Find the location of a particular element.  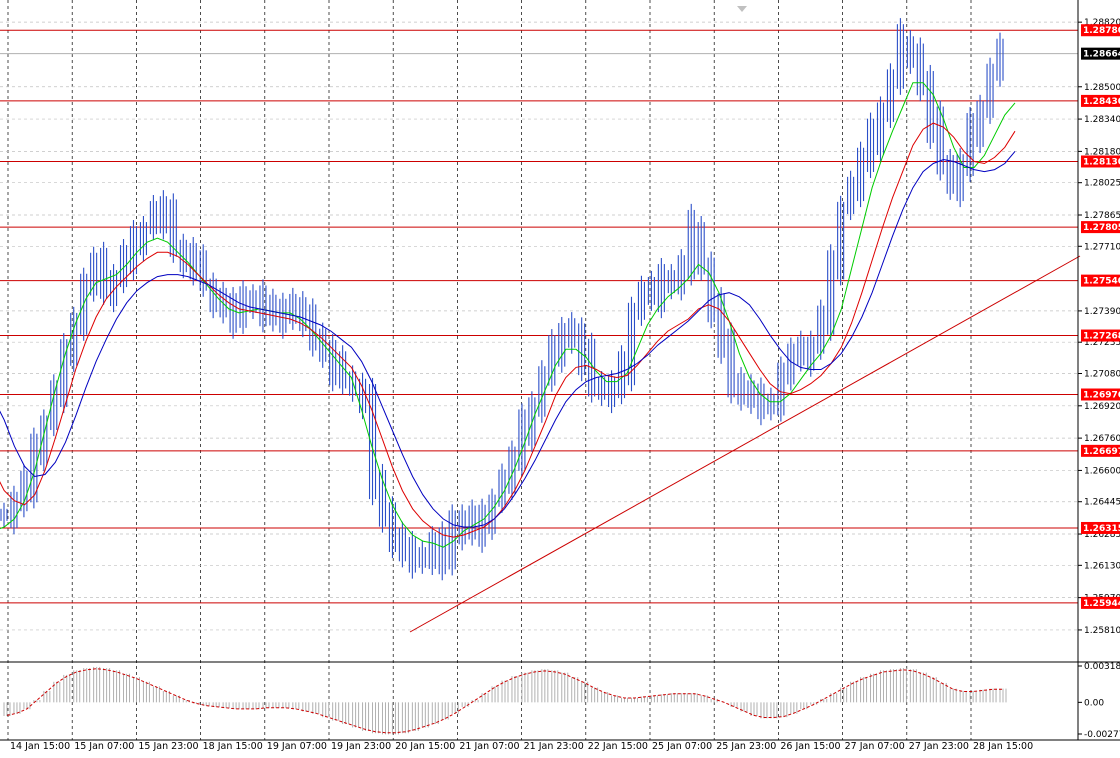

level-tag-label: 1.26697 is located at coordinates (1101, 452).